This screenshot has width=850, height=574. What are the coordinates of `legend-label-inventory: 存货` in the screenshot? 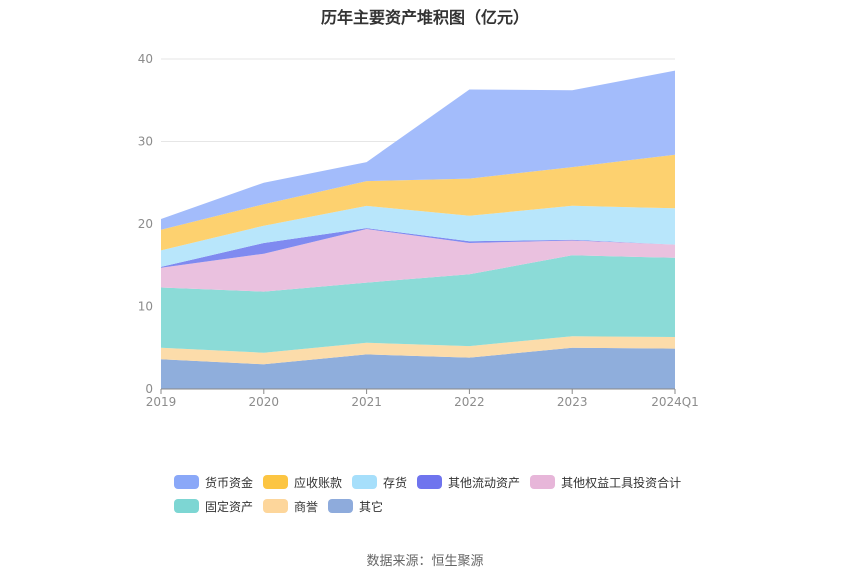 It's located at (395, 482).